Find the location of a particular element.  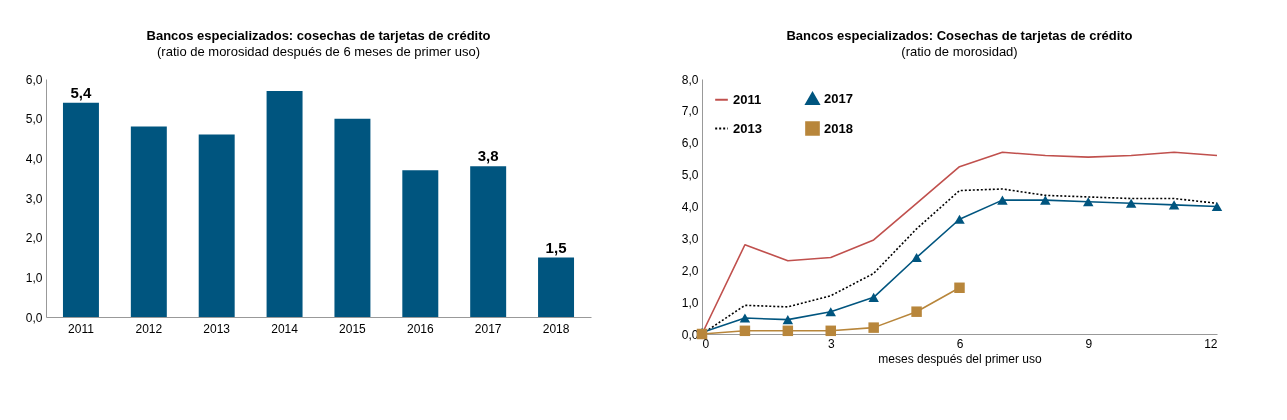

x-tick-label: 2014 is located at coordinates (285, 328).